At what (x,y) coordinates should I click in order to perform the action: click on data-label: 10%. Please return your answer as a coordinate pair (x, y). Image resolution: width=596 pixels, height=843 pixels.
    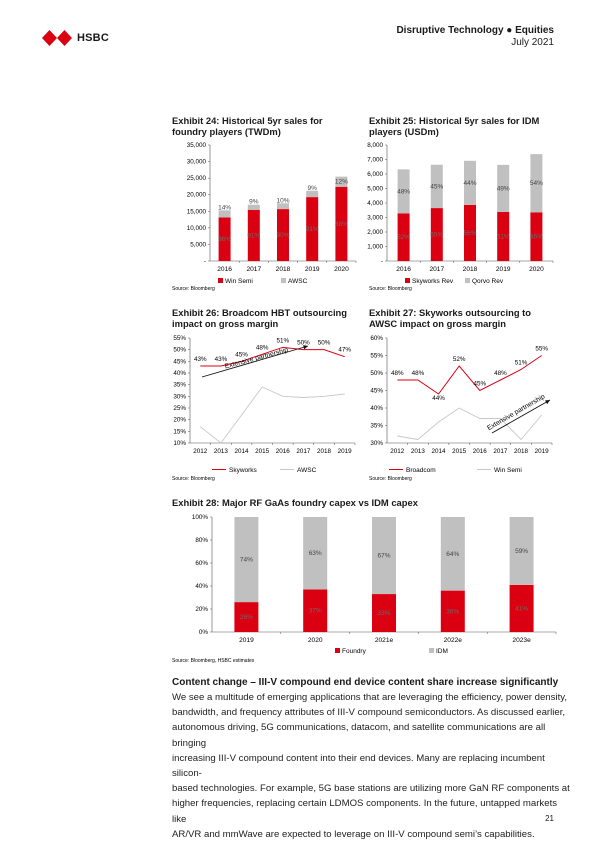
    Looking at the image, I should click on (282, 200).